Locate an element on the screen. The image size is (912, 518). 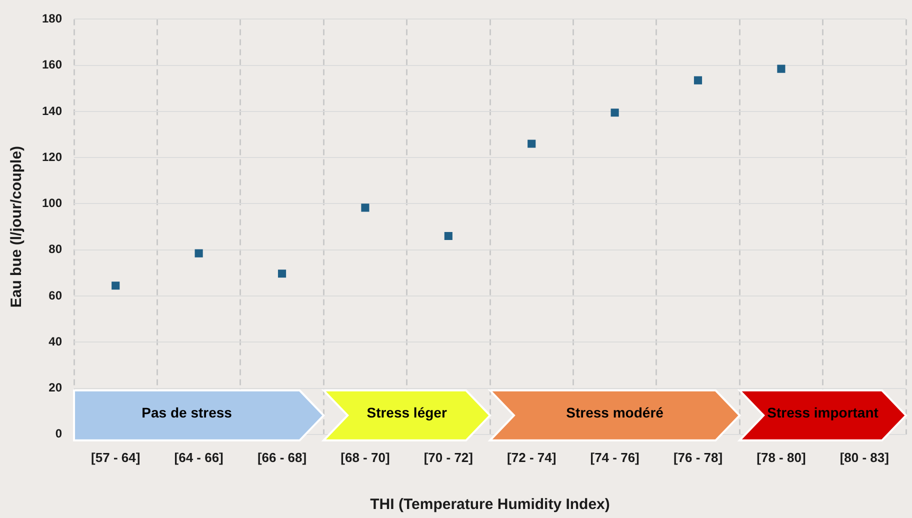
y-tick-label: 60 is located at coordinates (55, 295).